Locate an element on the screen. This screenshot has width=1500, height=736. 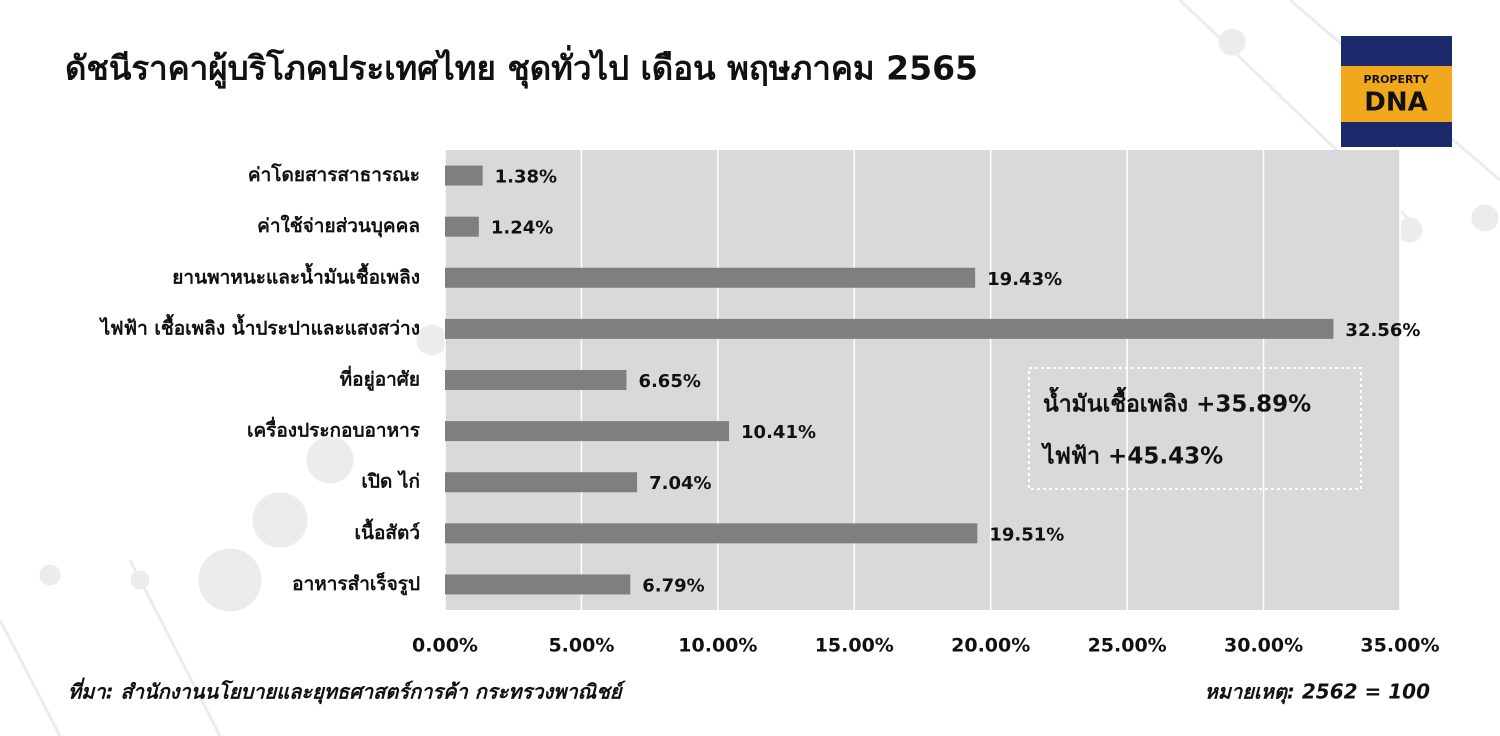
x-tick-label: 35.00% is located at coordinates (1399, 646).